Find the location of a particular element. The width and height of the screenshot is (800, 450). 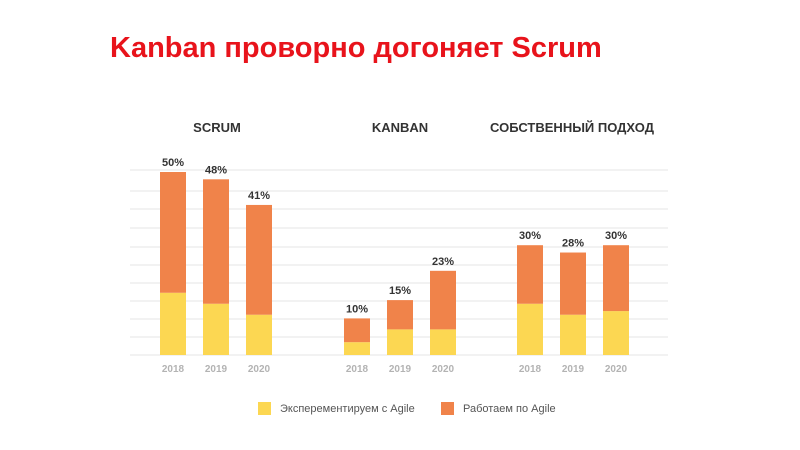

legend-label-experimenting: Эксперементируем с Agile is located at coordinates (347, 408).